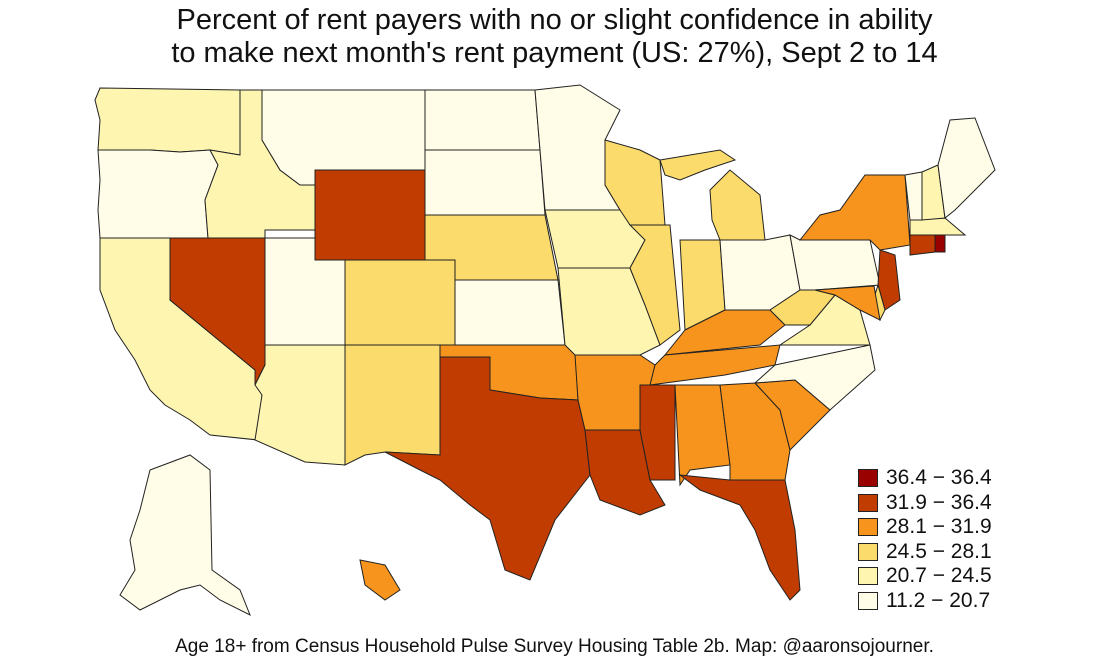  What do you see at coordinates (392, 405) in the screenshot?
I see `state-NM` at bounding box center [392, 405].